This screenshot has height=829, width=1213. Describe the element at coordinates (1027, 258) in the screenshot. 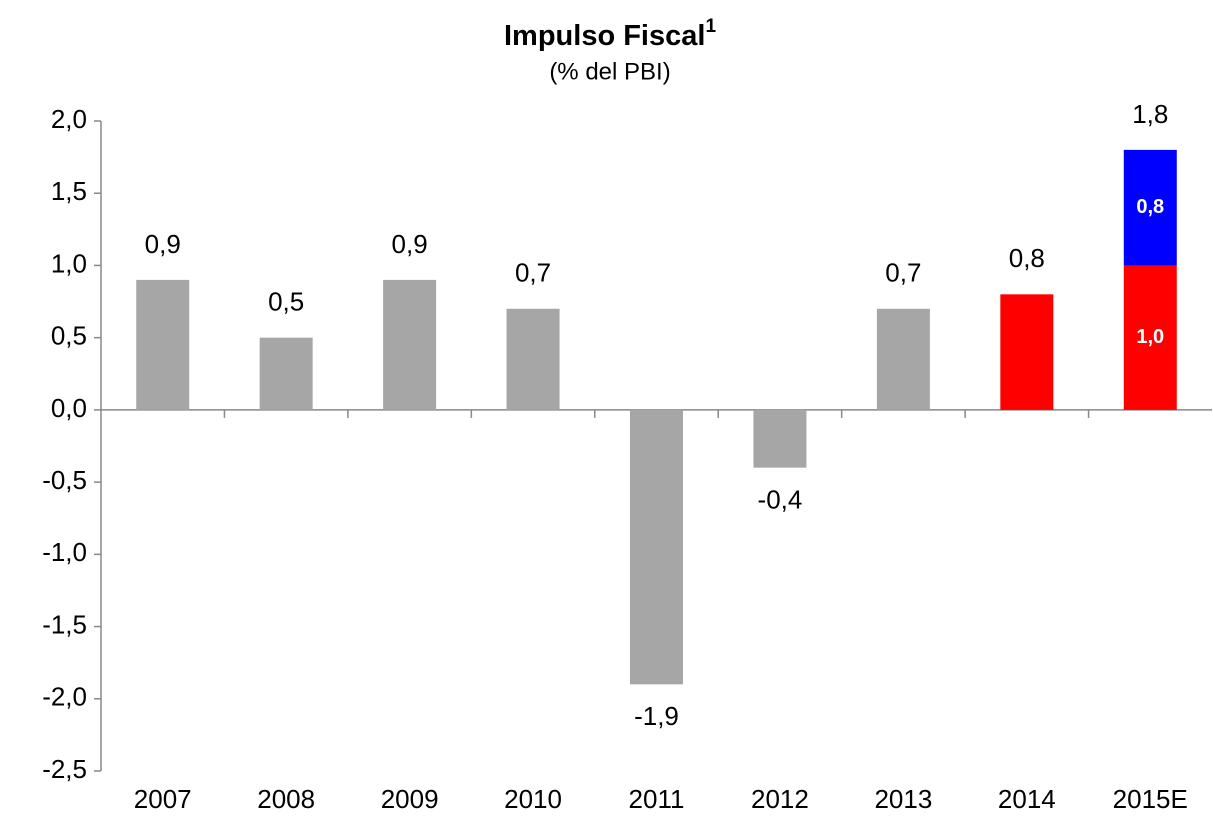

I see `value-label: 0,8` at that location.